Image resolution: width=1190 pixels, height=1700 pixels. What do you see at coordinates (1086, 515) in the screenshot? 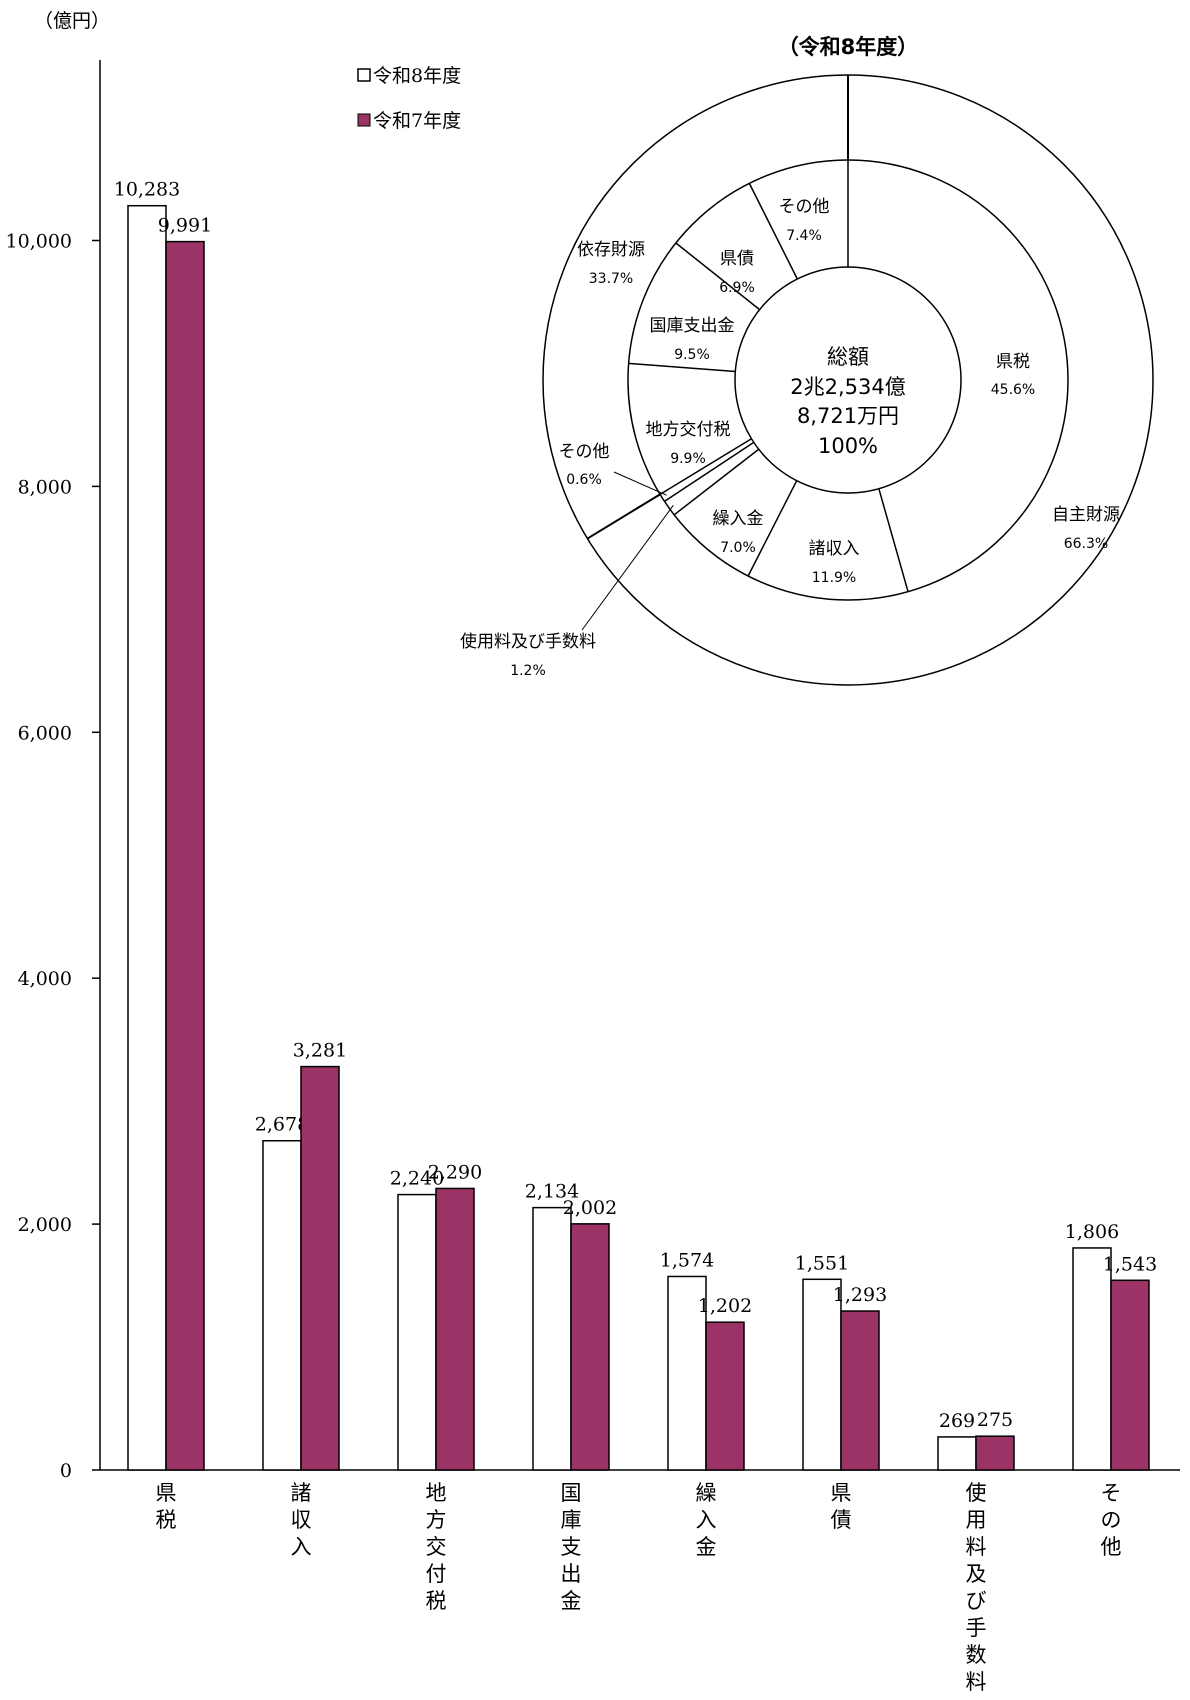
I see `outer-label-jishu-name: 自主財源` at bounding box center [1086, 515].